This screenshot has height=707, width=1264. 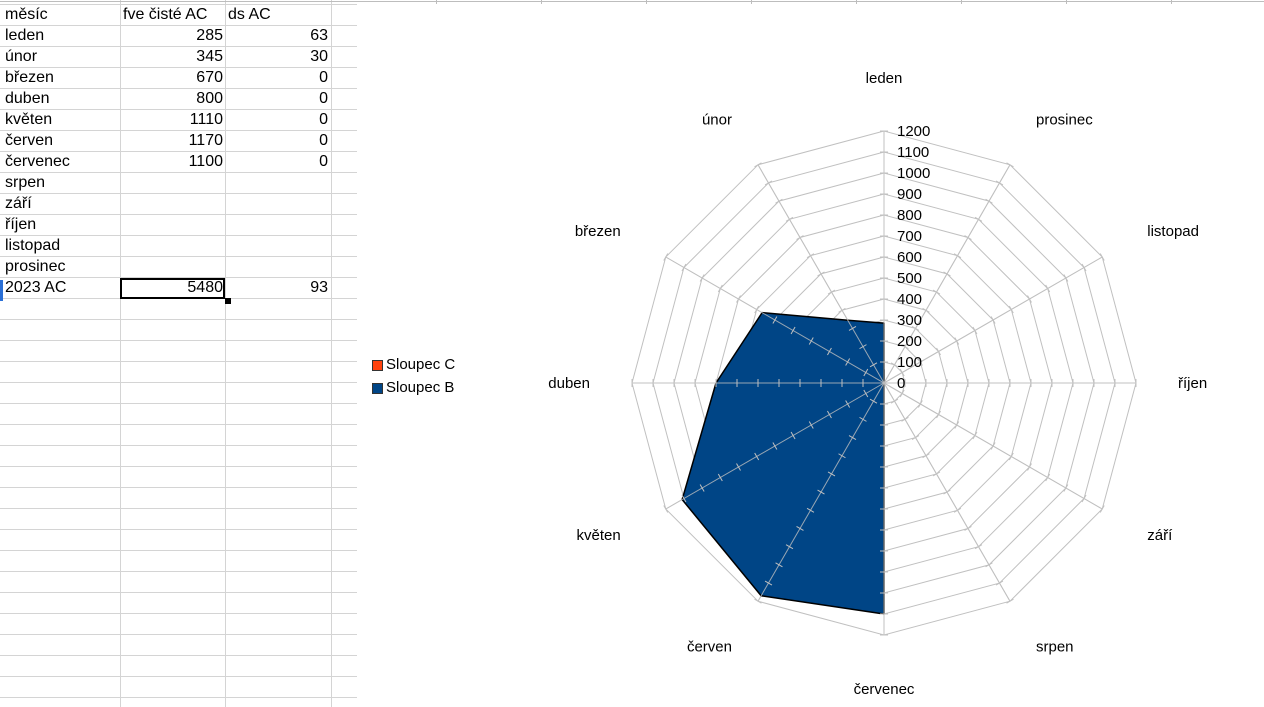 I want to click on radial-tick-label: 300, so click(x=909, y=320).